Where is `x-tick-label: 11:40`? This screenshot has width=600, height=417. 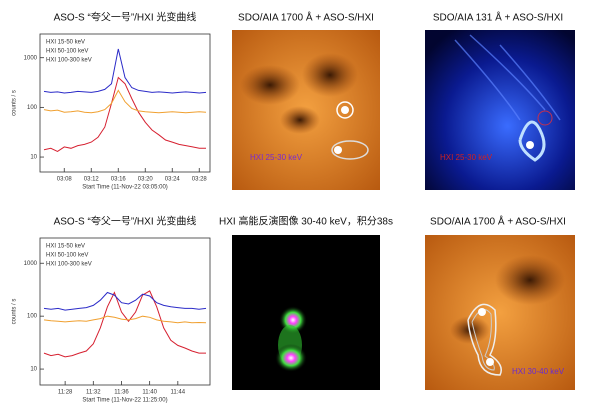
x-tick-label: 11:40 is located at coordinates (149, 393).